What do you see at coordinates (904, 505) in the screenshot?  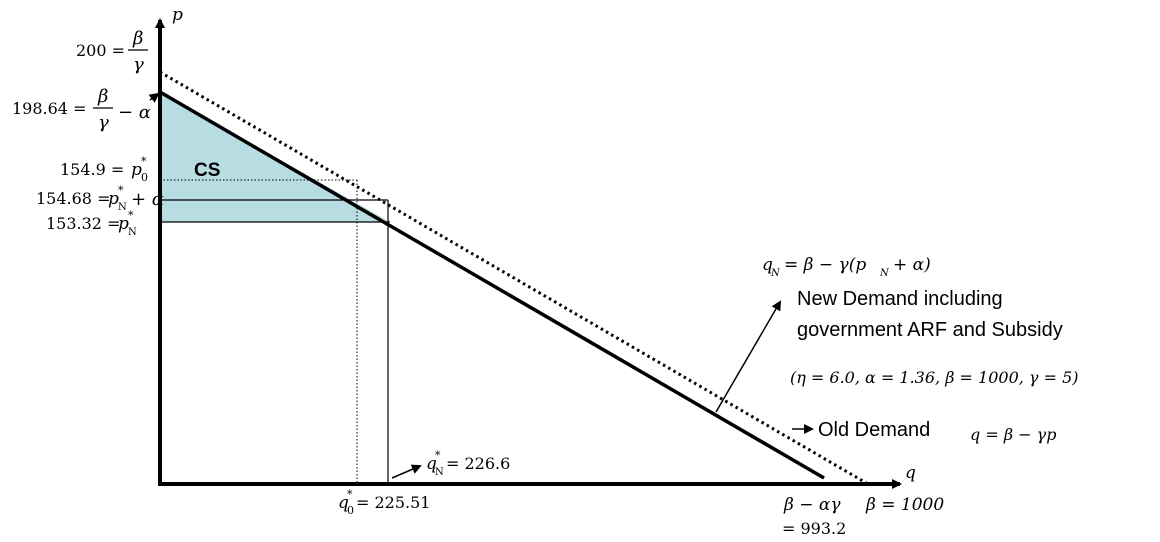 I see `x-intercept-old: β = 1000` at bounding box center [904, 505].